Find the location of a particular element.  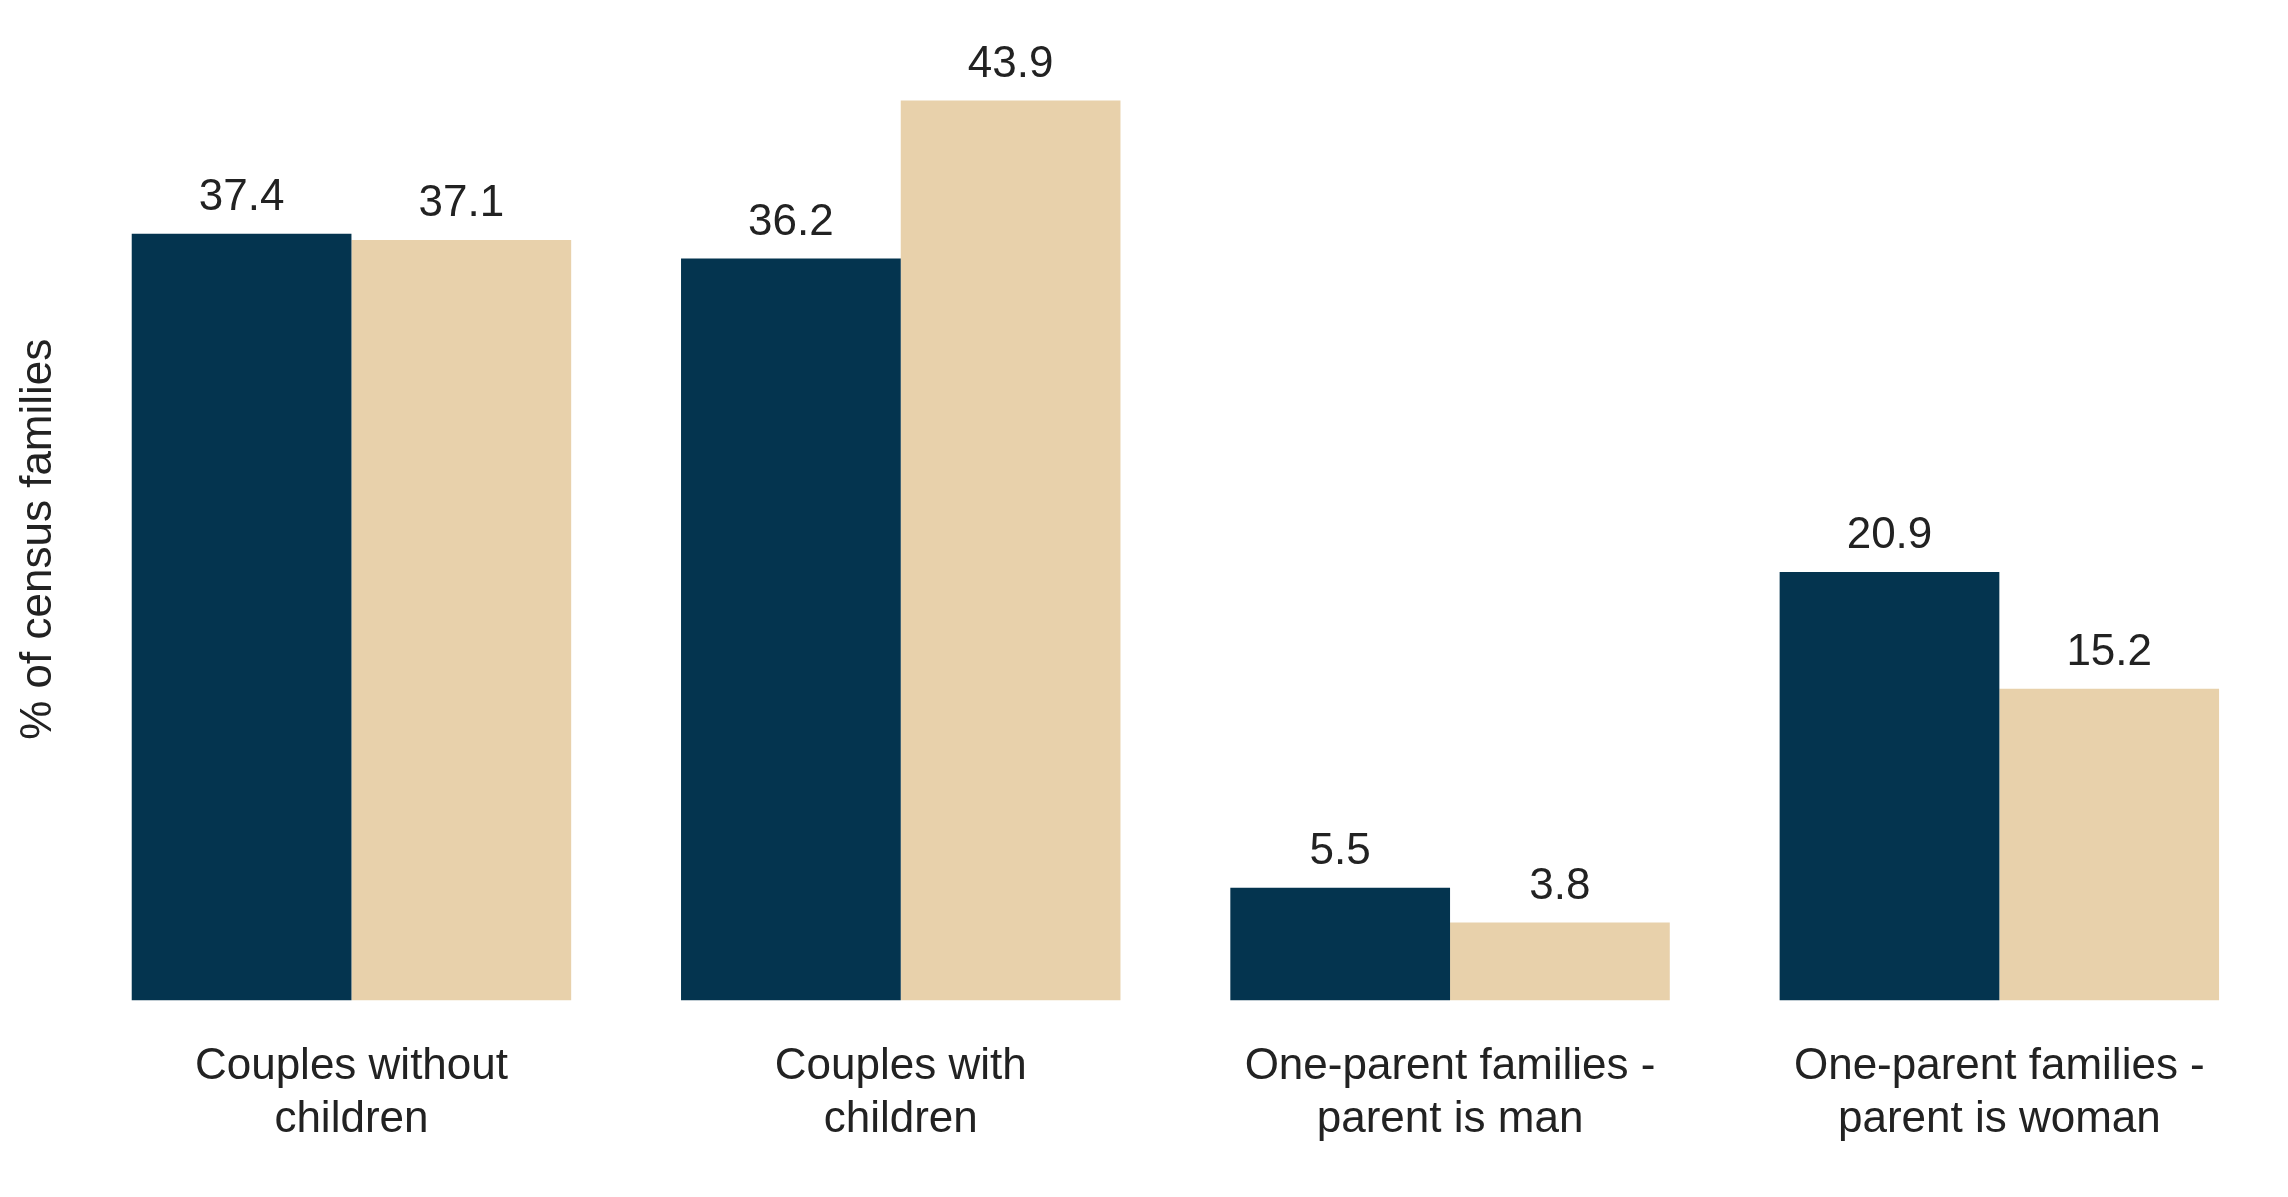

data-label: 36.2 is located at coordinates (791, 219).